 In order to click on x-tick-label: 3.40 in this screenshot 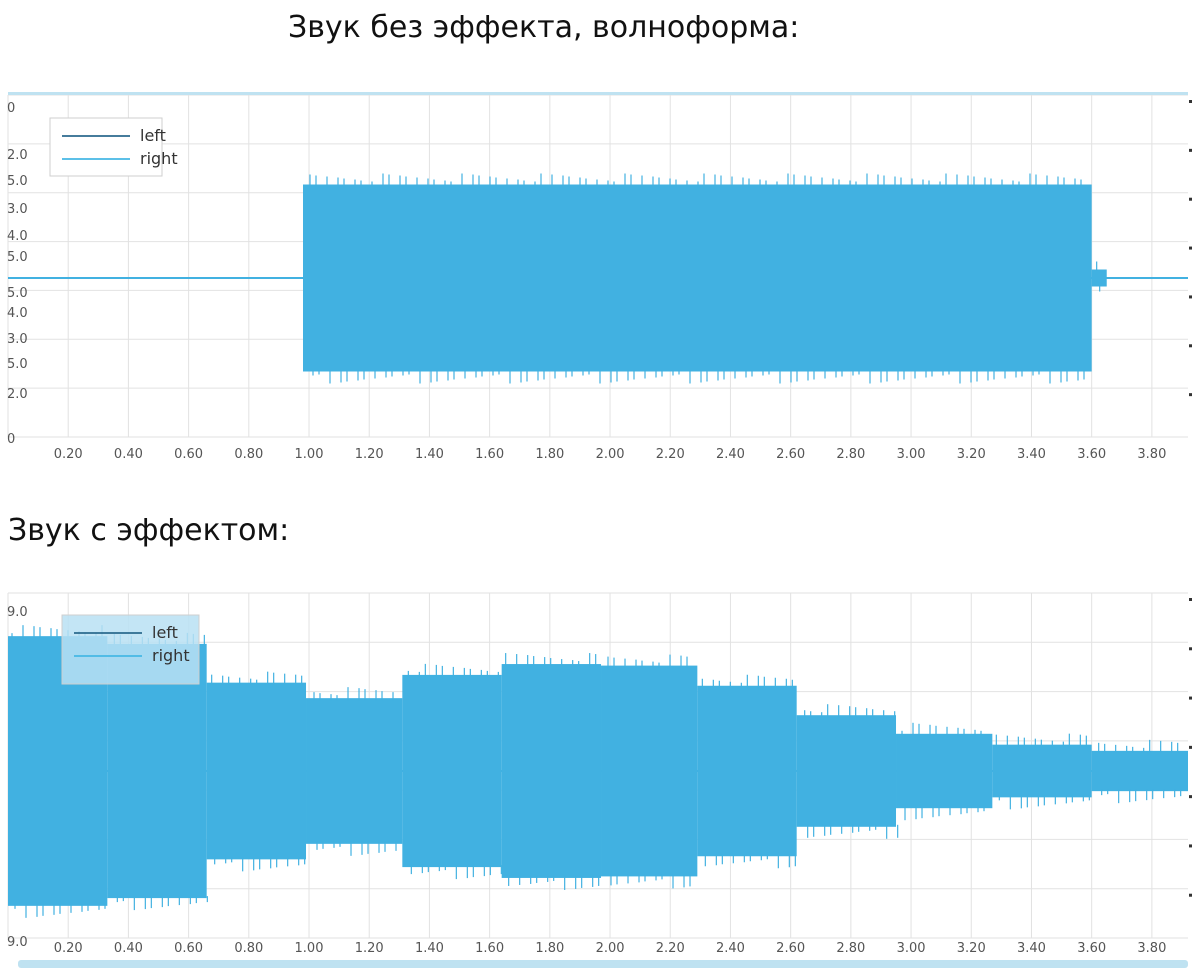, I will do `click(1031, 948)`.